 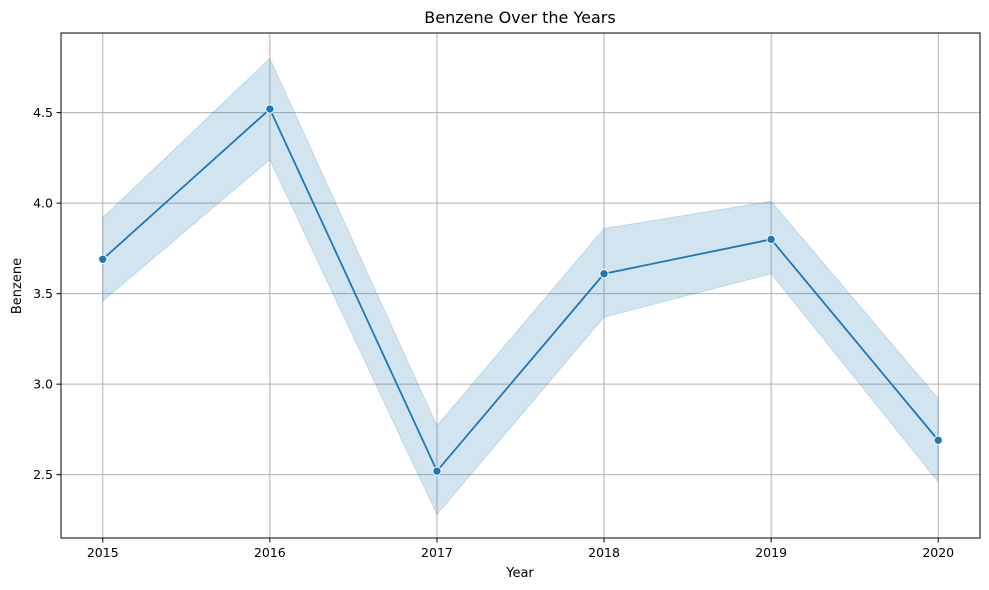 I want to click on x-tick-label: 2016, so click(x=270, y=552).